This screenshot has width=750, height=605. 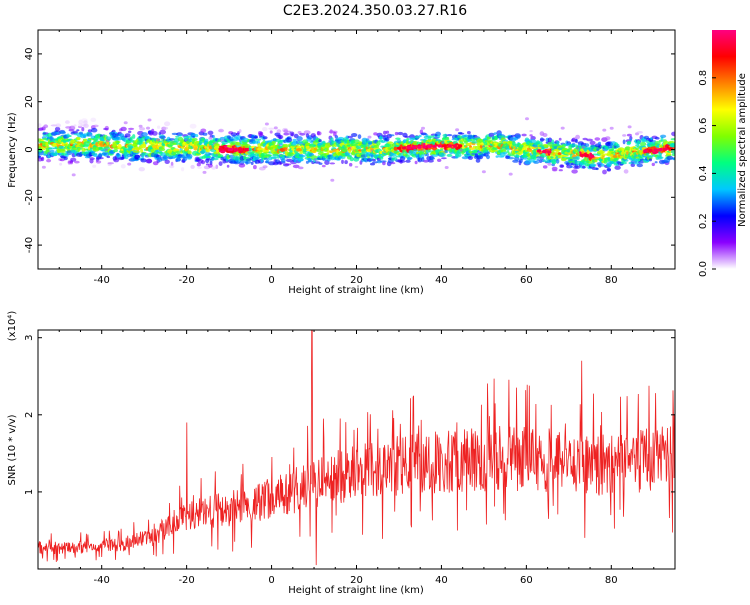 I want to click on colorbar-tick-label: 0.6, so click(x=703, y=126).